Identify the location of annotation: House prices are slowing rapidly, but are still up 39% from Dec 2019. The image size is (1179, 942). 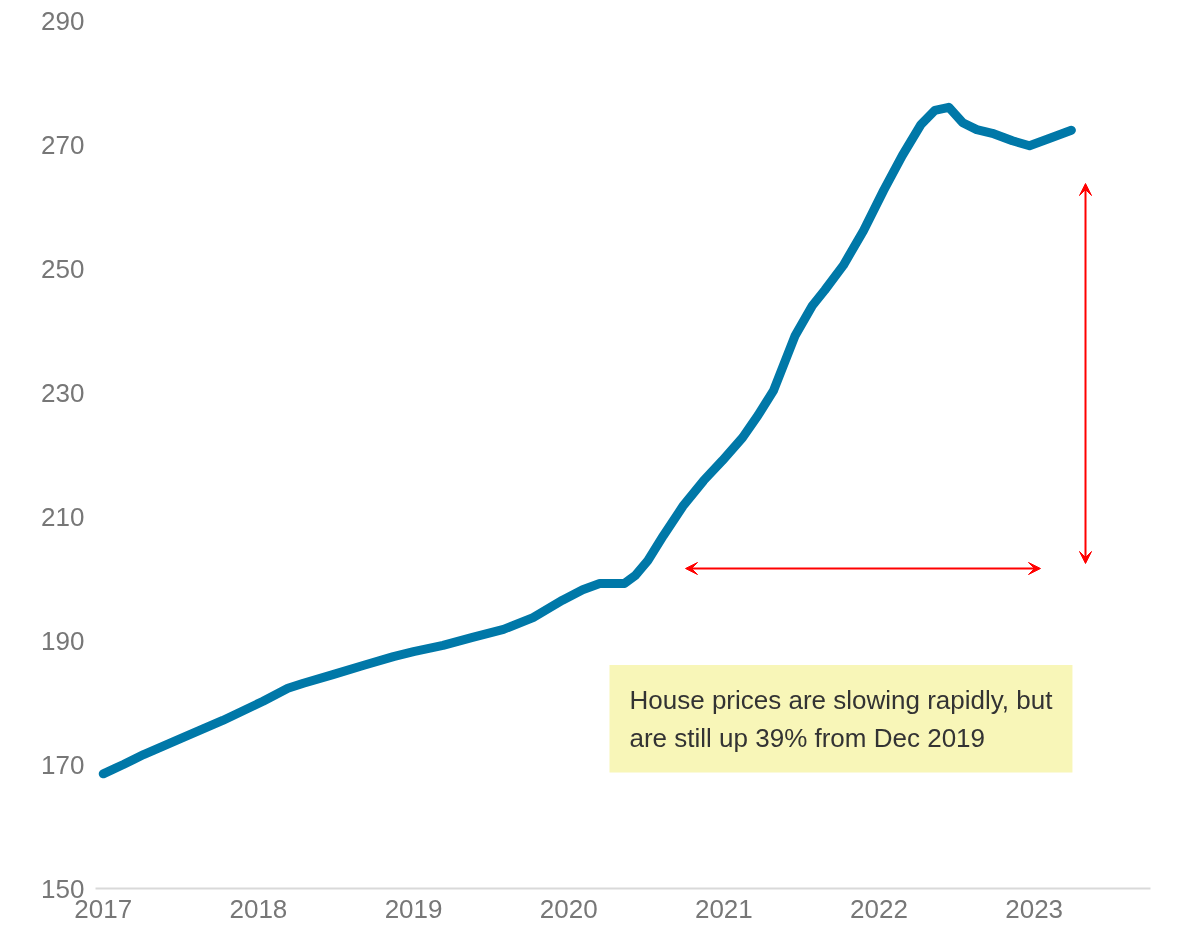
(841, 719).